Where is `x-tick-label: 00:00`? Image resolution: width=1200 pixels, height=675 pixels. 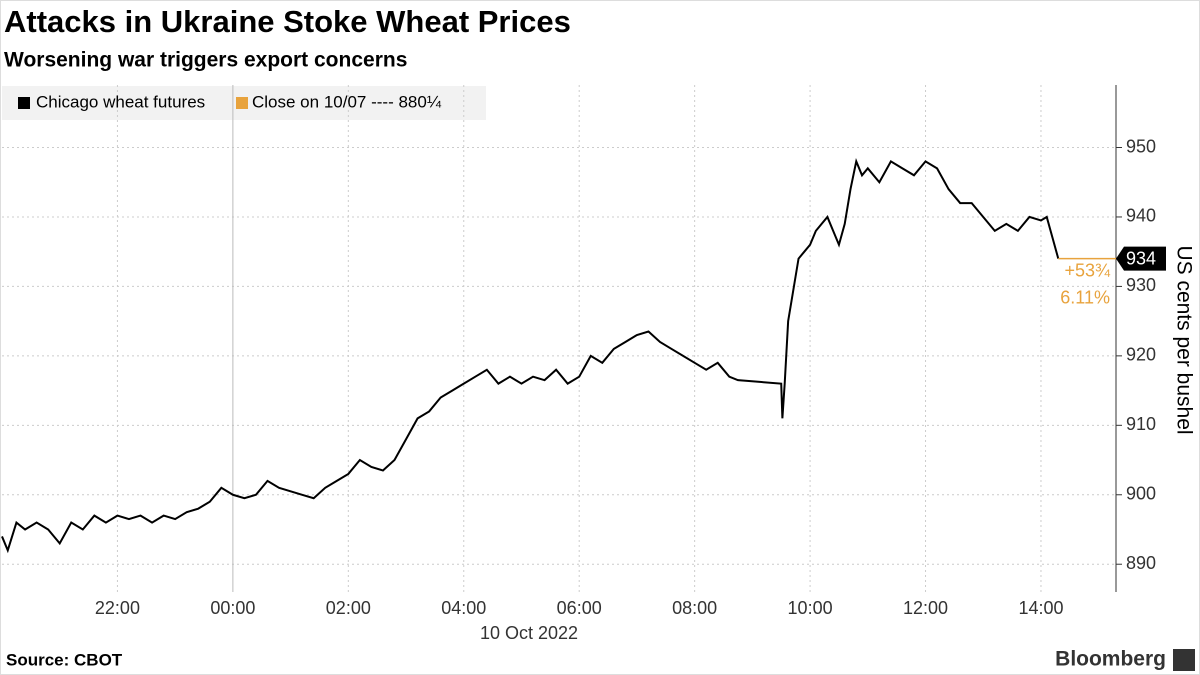
x-tick-label: 00:00 is located at coordinates (232, 608).